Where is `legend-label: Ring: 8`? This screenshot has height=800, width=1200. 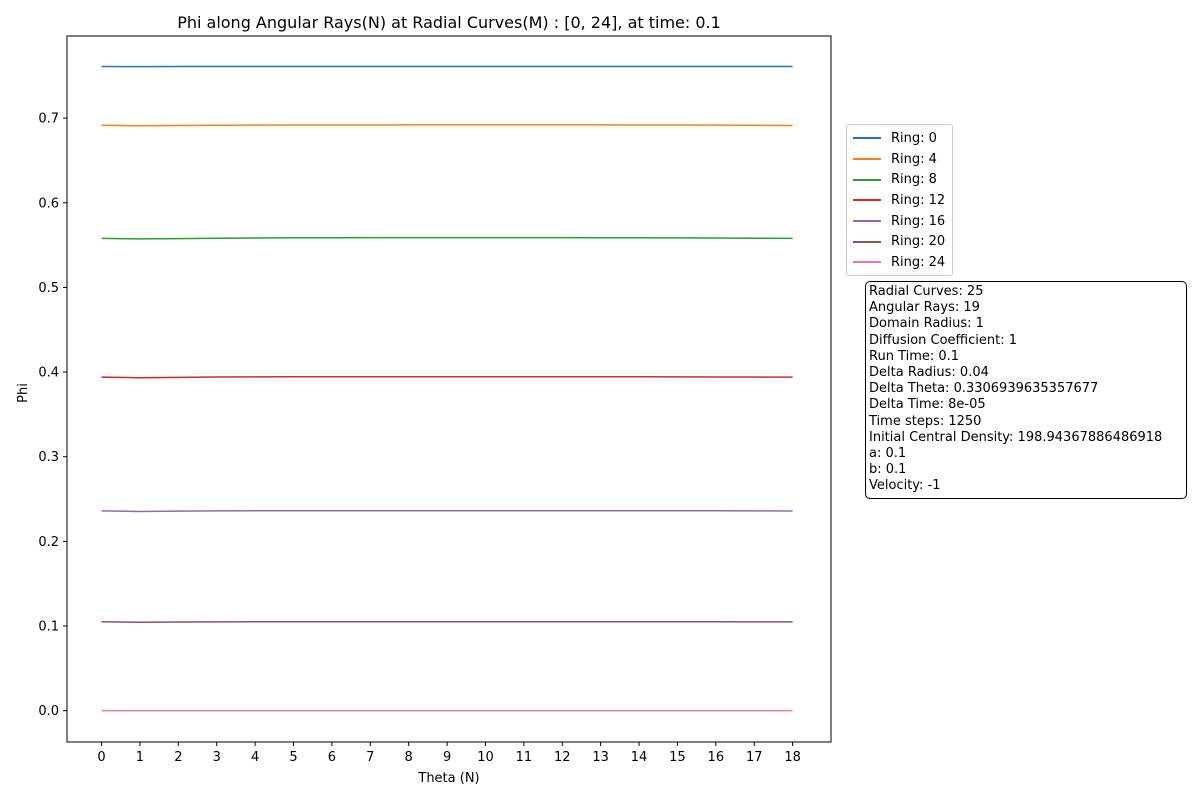
legend-label: Ring: 8 is located at coordinates (914, 180).